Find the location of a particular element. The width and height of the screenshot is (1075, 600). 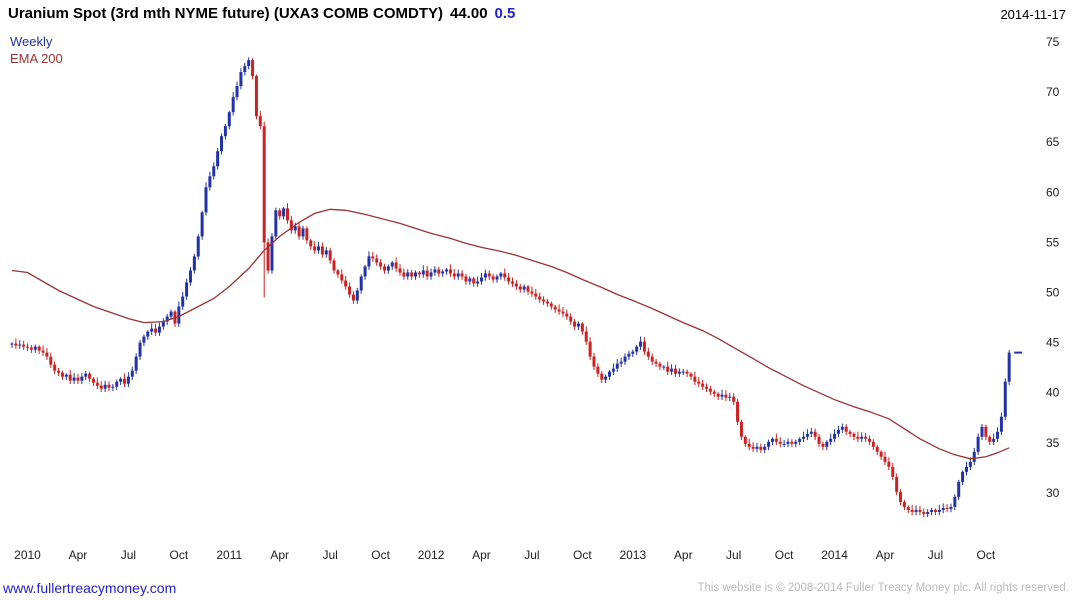

y-tick-label: 30 is located at coordinates (1053, 493).